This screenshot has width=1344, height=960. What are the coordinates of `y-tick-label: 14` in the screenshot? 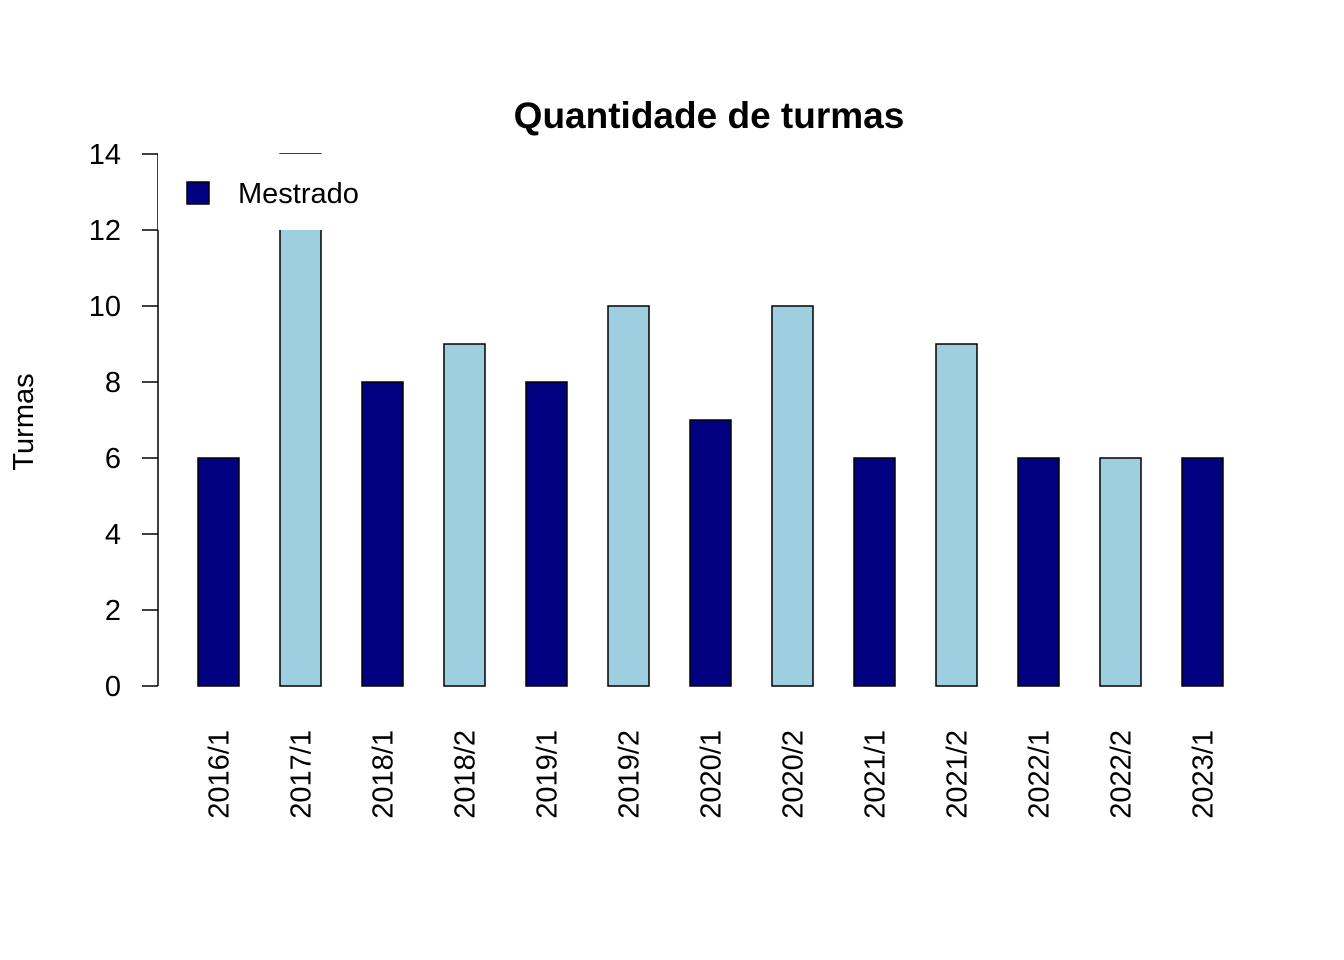 It's located at (105, 155).